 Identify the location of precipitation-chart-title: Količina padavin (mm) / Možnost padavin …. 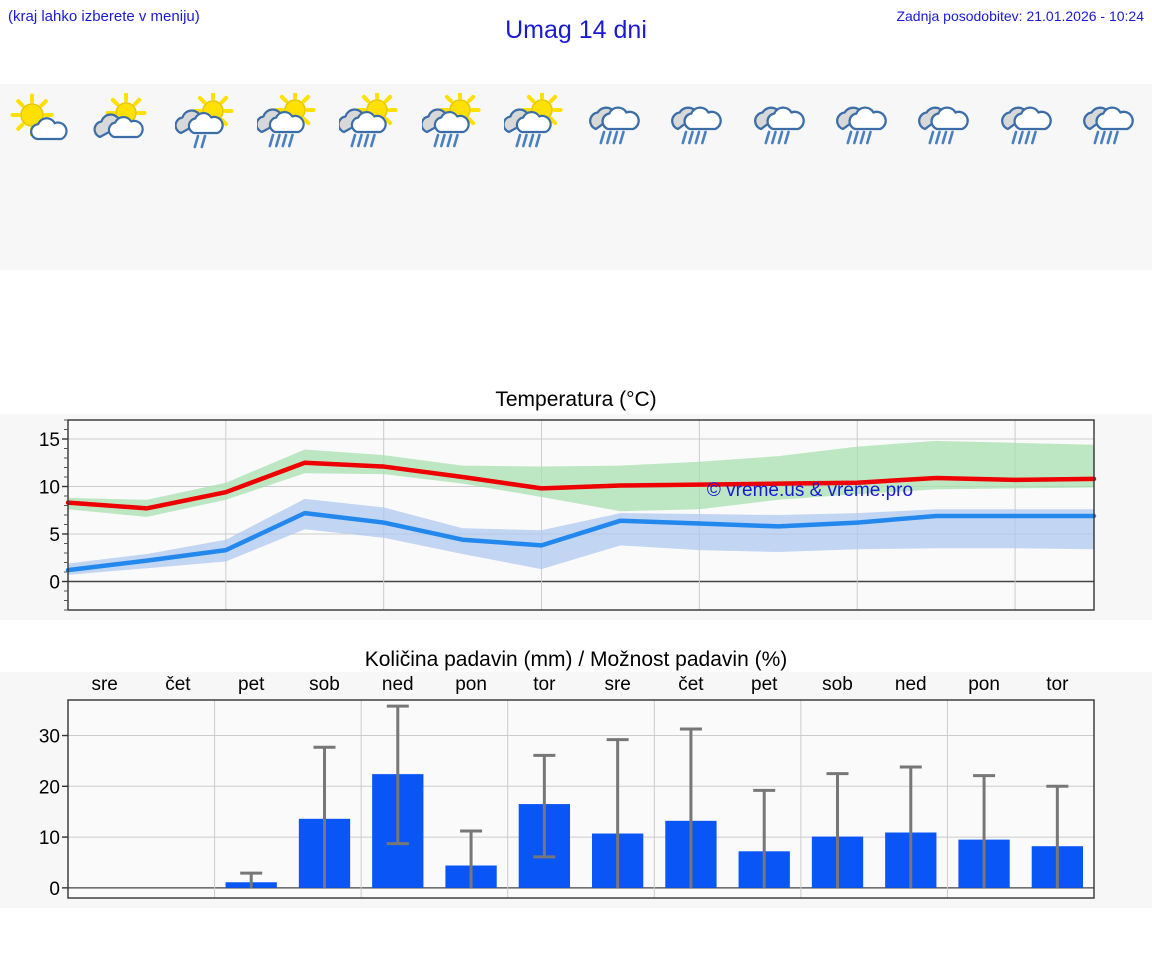
(576, 659).